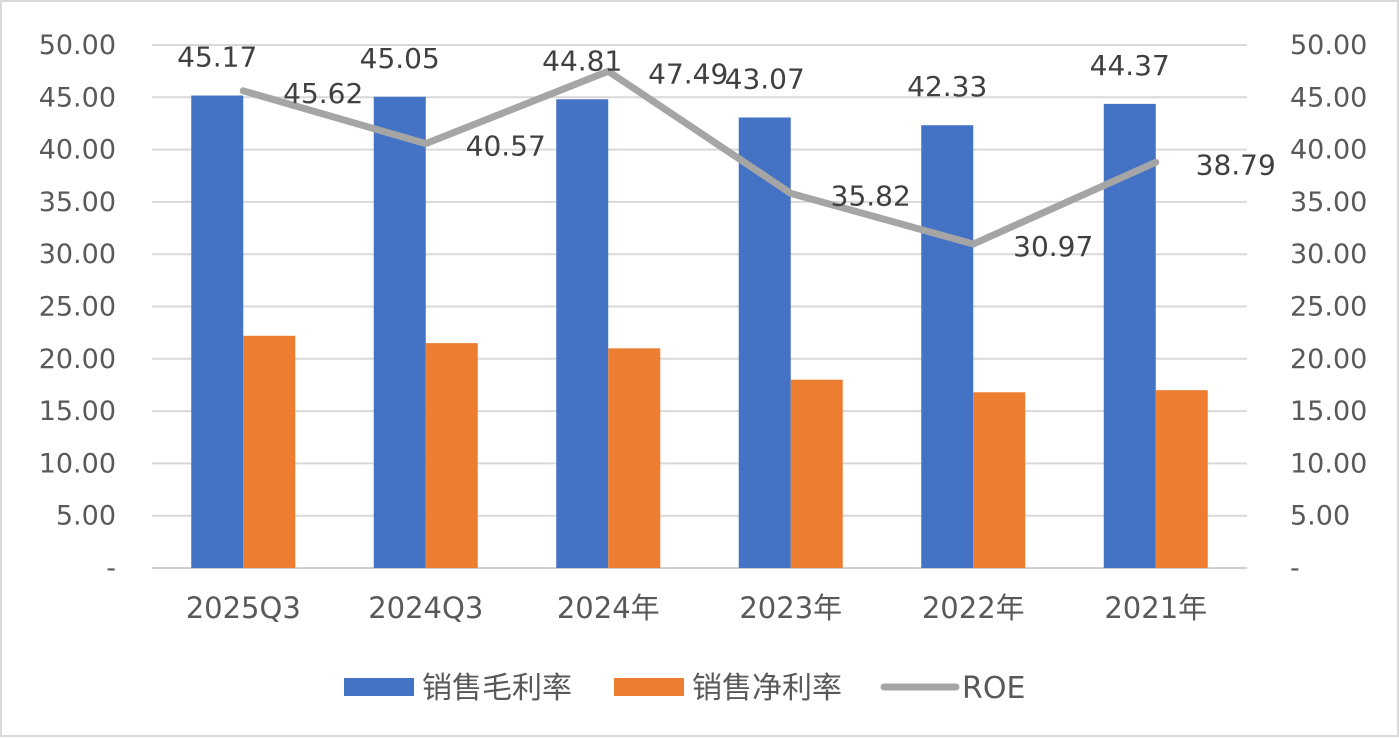 The width and height of the screenshot is (1399, 739). I want to click on line-data-label: 40.57, so click(506, 146).